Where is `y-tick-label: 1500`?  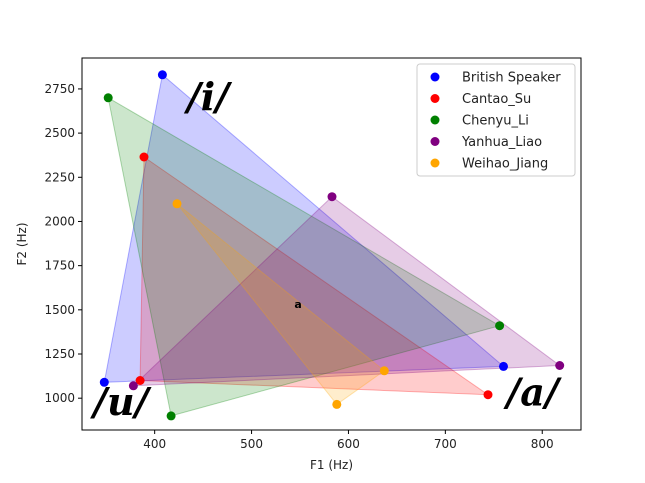 y-tick-label: 1500 is located at coordinates (59, 310).